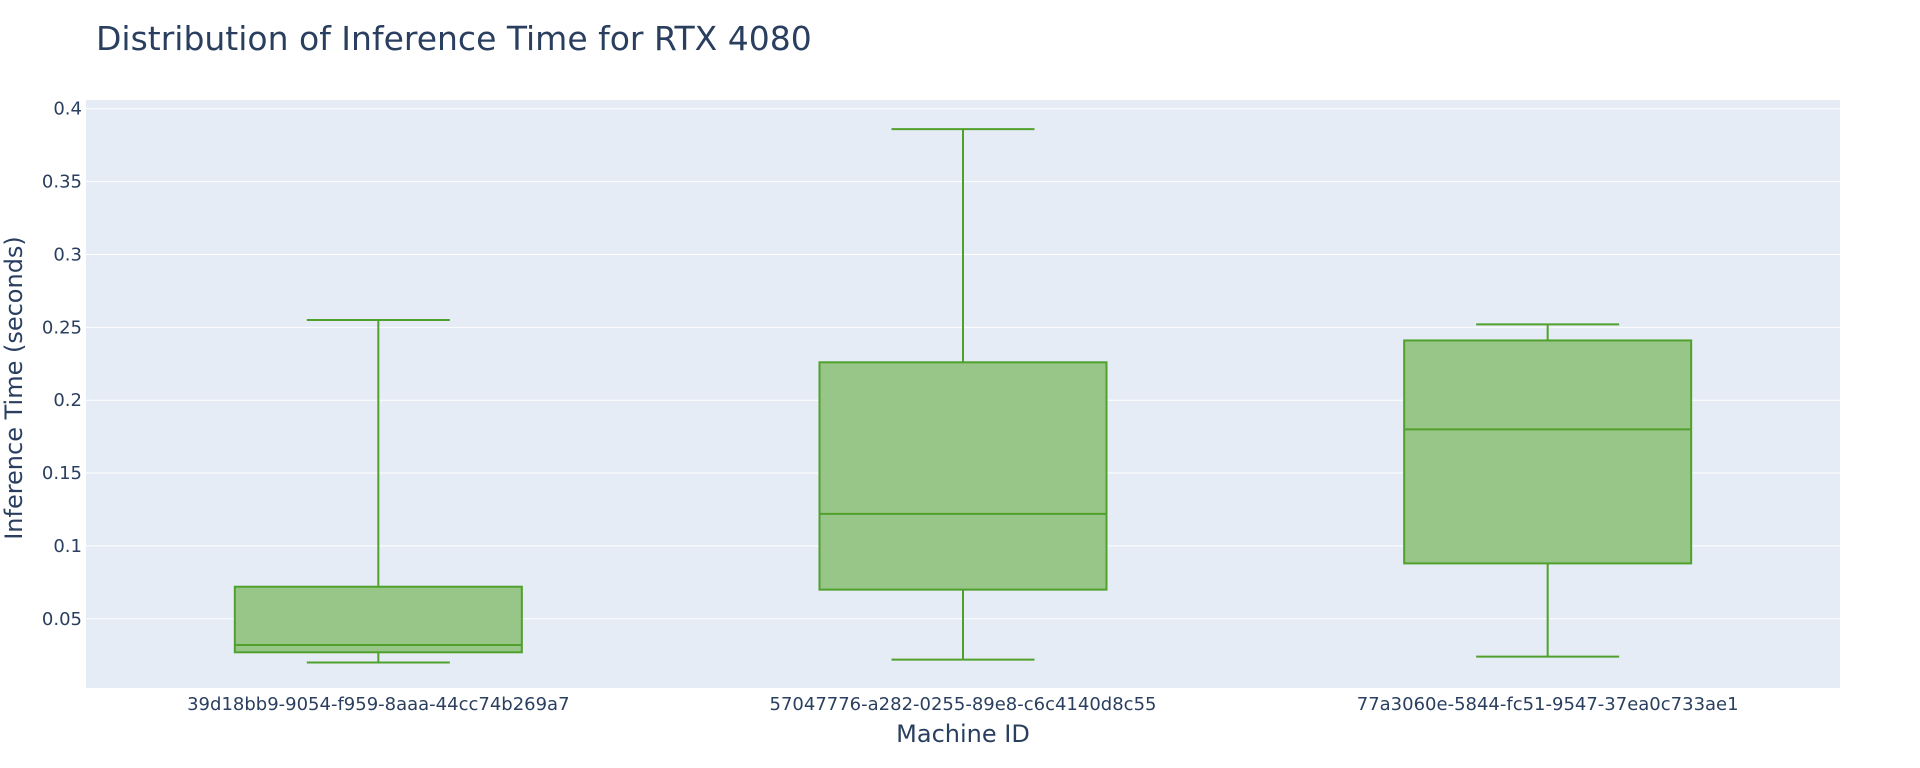  What do you see at coordinates (67, 254) in the screenshot?
I see `y-tick-label: 0.3` at bounding box center [67, 254].